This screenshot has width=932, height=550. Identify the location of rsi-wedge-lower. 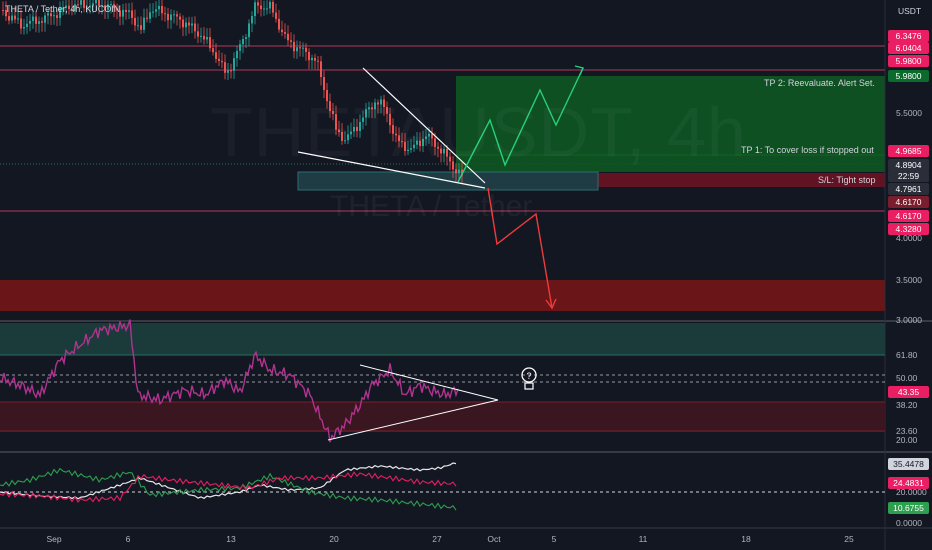
(413, 420).